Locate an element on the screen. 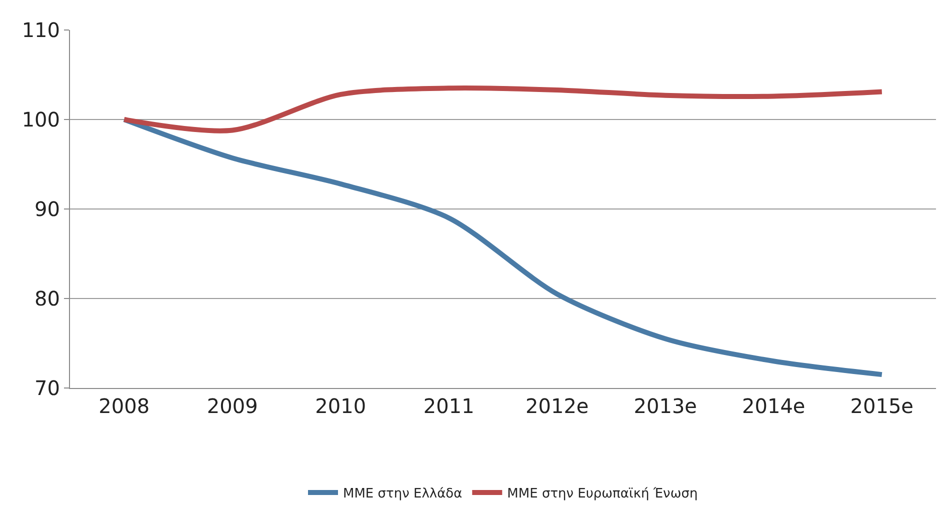 Image resolution: width=946 pixels, height=517 pixels. x-tick-label: 2013e is located at coordinates (665, 406).